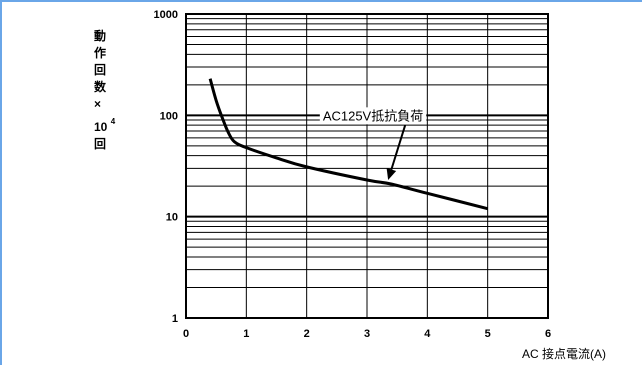  Describe the element at coordinates (548, 334) in the screenshot. I see `x-tick-label: 6` at that location.